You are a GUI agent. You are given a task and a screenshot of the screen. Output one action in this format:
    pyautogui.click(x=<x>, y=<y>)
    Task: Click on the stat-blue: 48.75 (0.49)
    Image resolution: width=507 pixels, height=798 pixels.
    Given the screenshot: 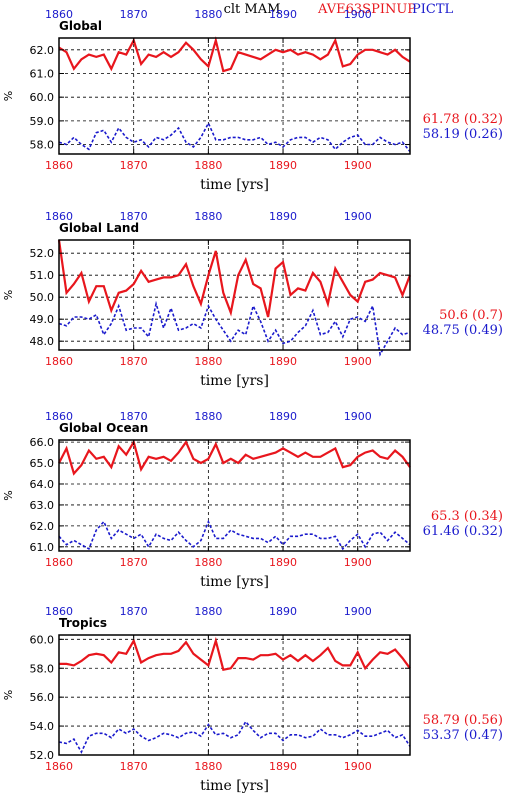 What is the action you would take?
    pyautogui.click(x=463, y=330)
    